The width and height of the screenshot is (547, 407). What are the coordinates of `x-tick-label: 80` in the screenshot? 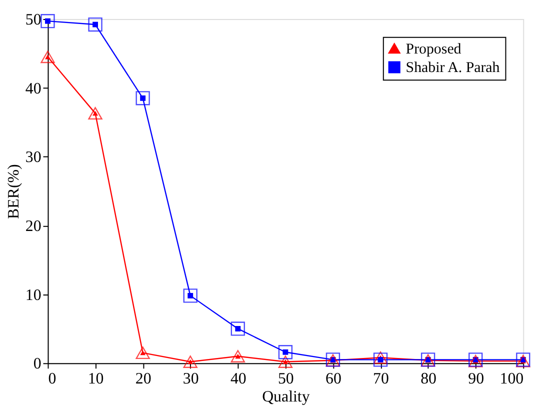 It's located at (428, 379).